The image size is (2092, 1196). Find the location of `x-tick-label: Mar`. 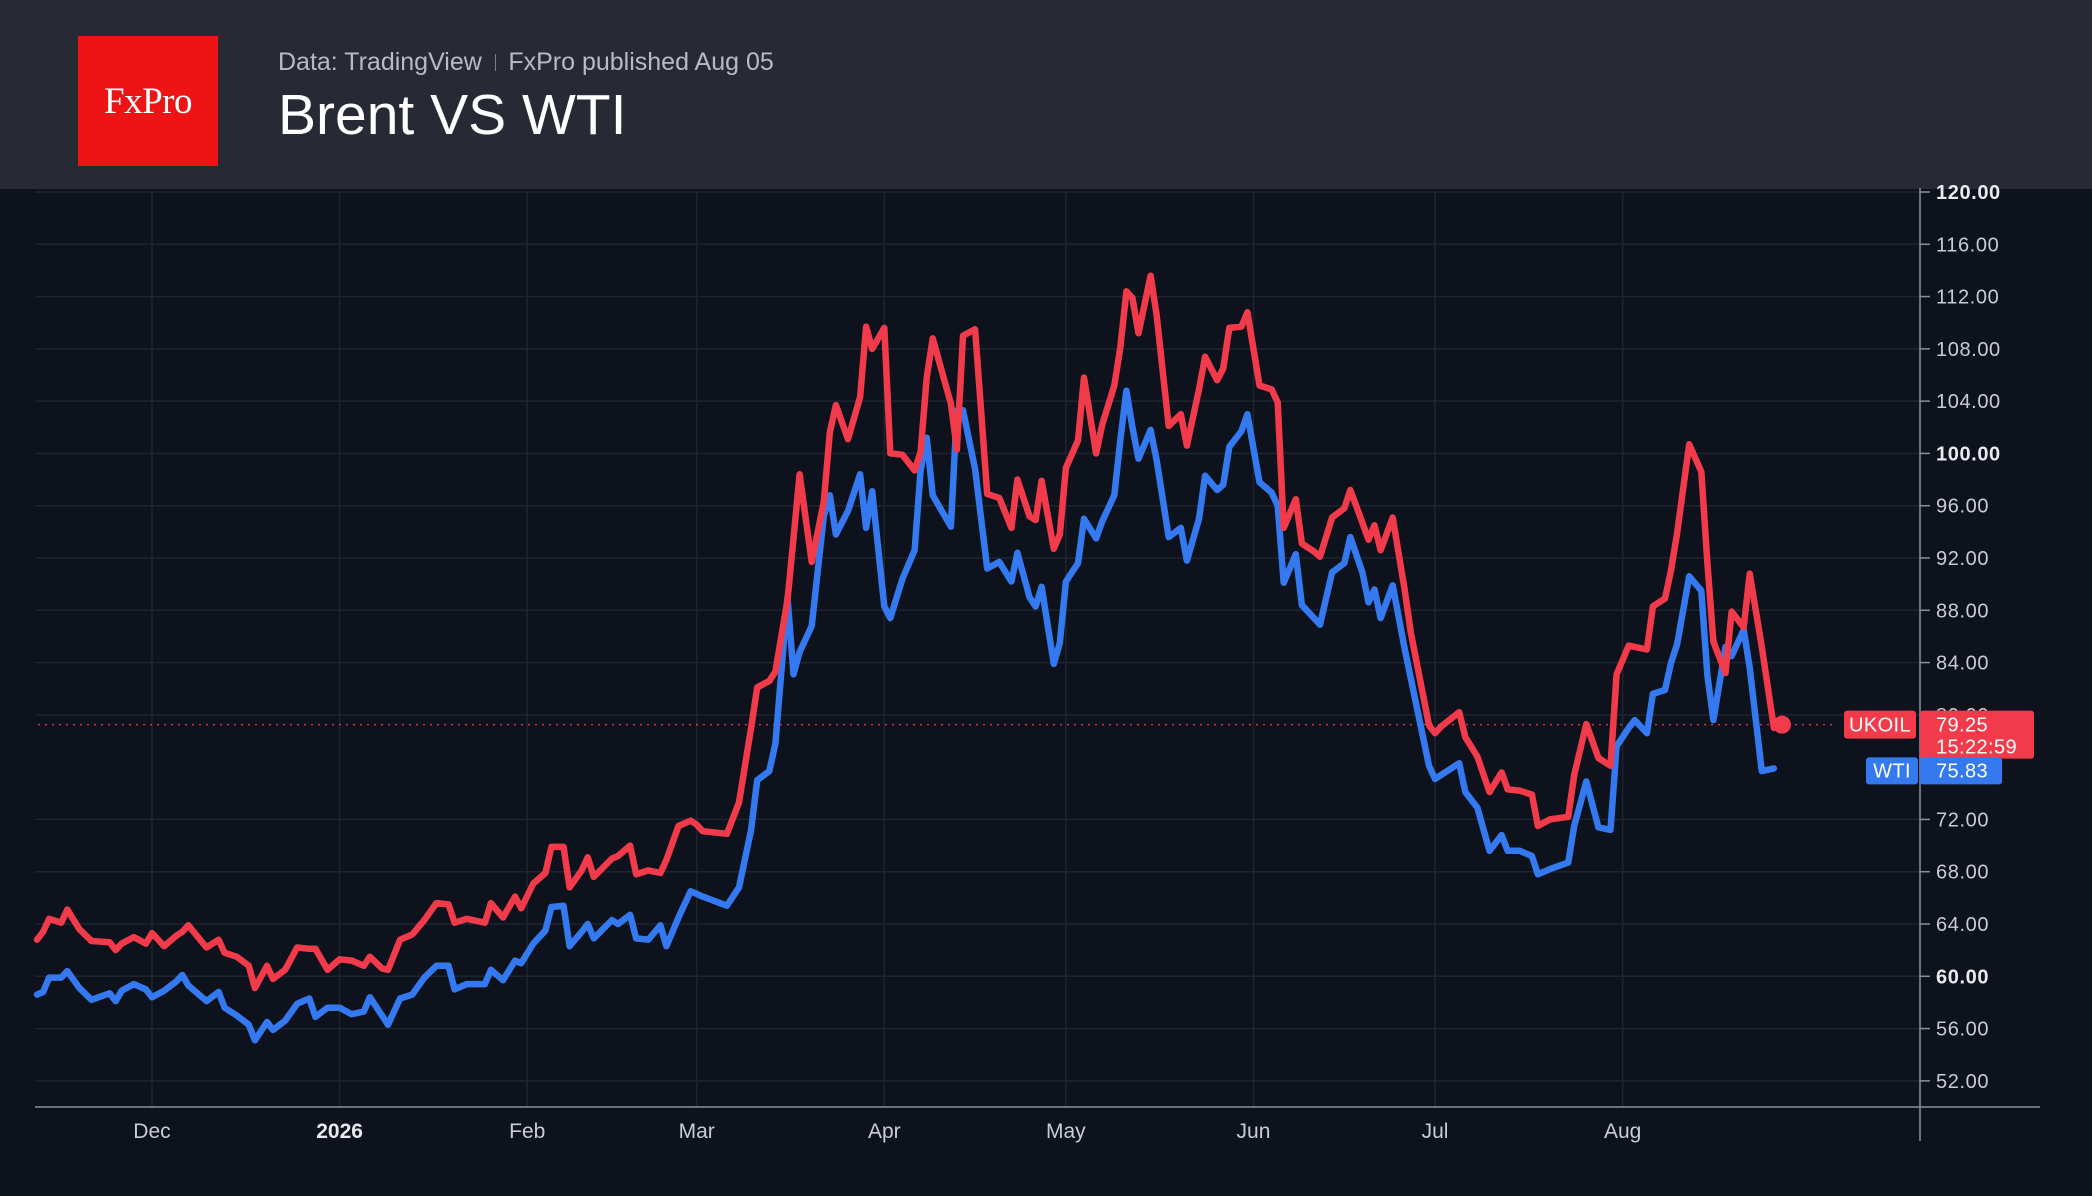

x-tick-label: Mar is located at coordinates (697, 1131).